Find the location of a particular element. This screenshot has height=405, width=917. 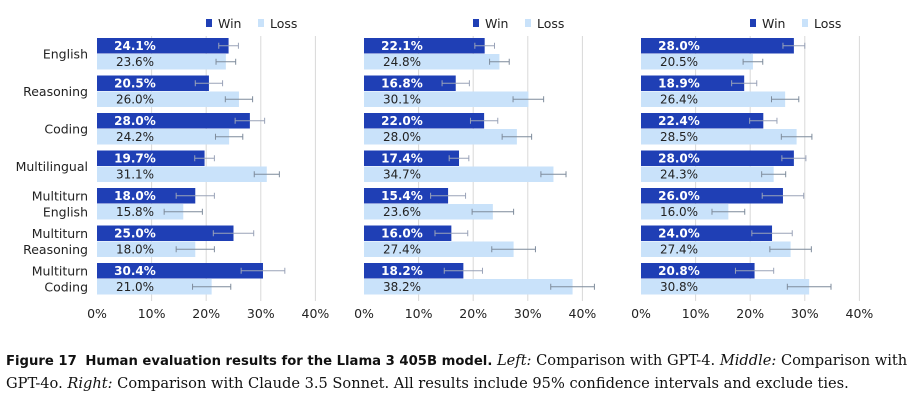

data-label-loss: 18.0% is located at coordinates (135, 250).